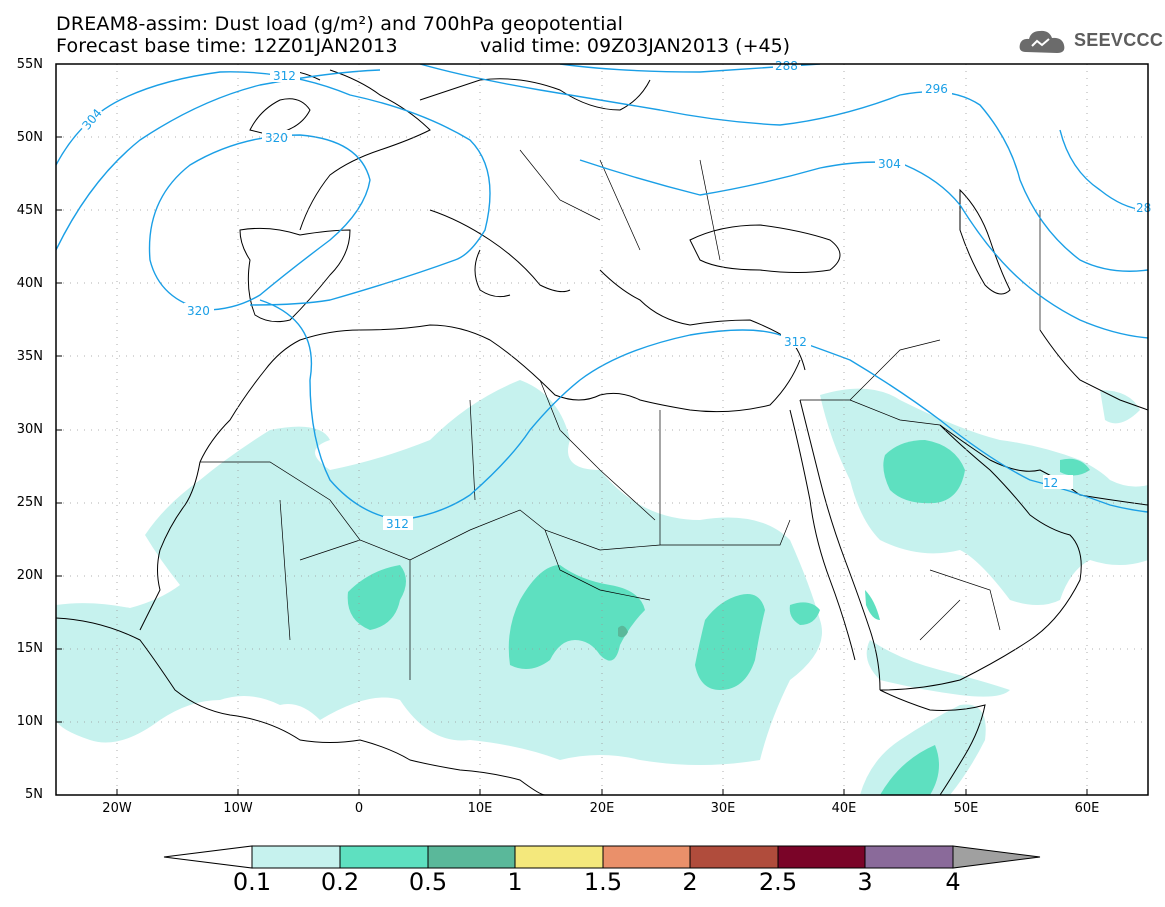  I want to click on contour-label: 12, so click(1050, 483).